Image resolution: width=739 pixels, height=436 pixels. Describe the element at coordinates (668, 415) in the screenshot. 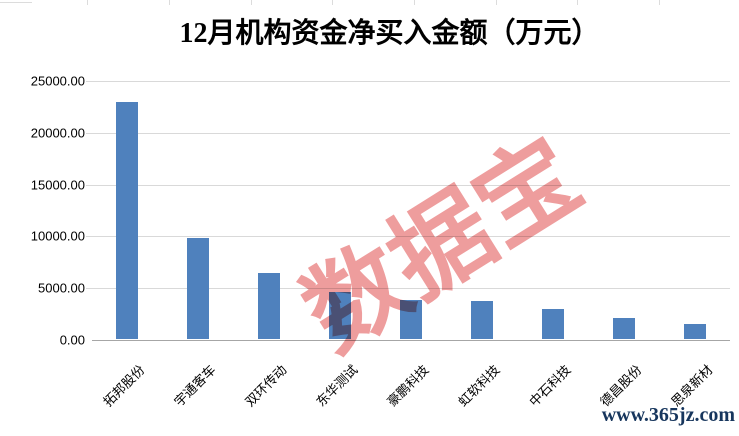

I see `site-url: www.365jz.com` at that location.